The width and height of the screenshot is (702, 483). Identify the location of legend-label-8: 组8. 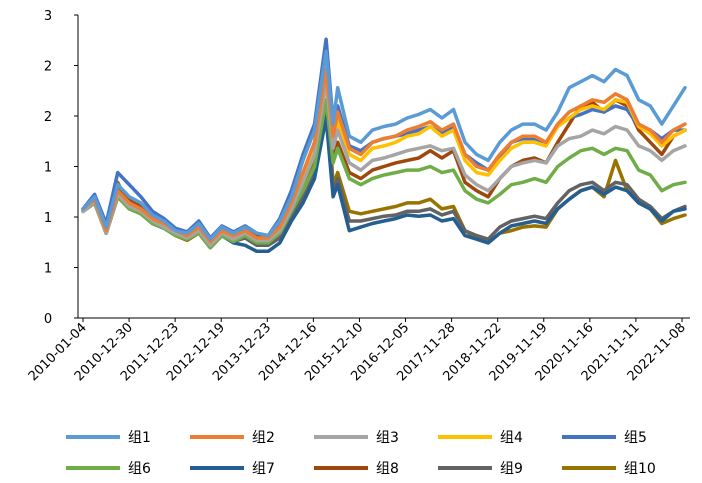
(387, 469).